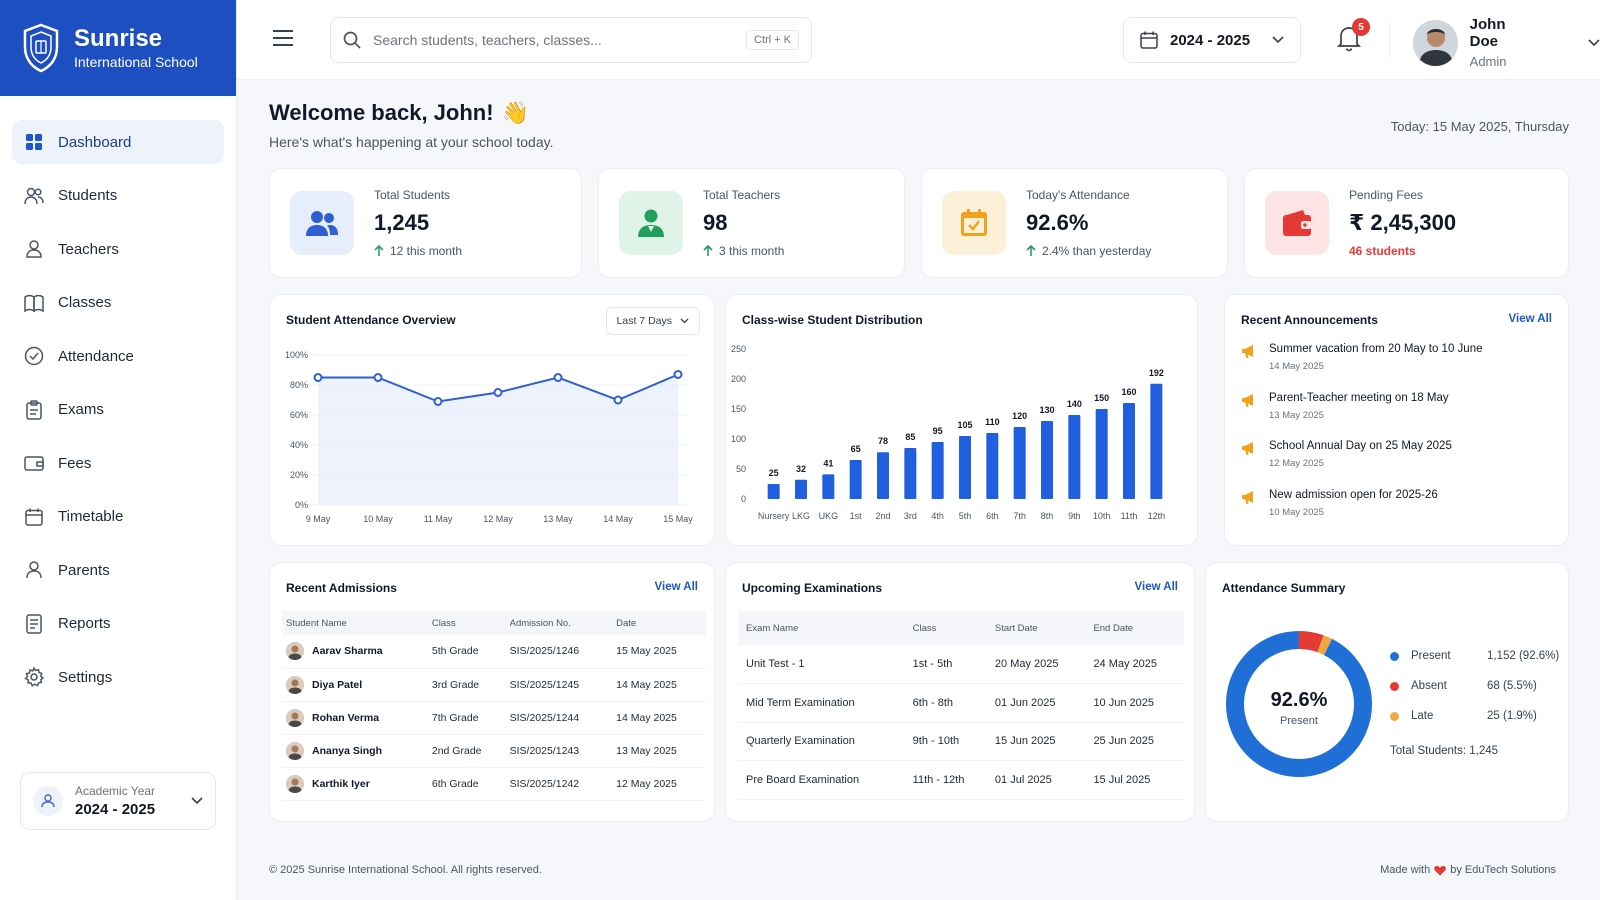 This screenshot has height=900, width=1600. I want to click on x-tick-label: Nursery, so click(774, 516).